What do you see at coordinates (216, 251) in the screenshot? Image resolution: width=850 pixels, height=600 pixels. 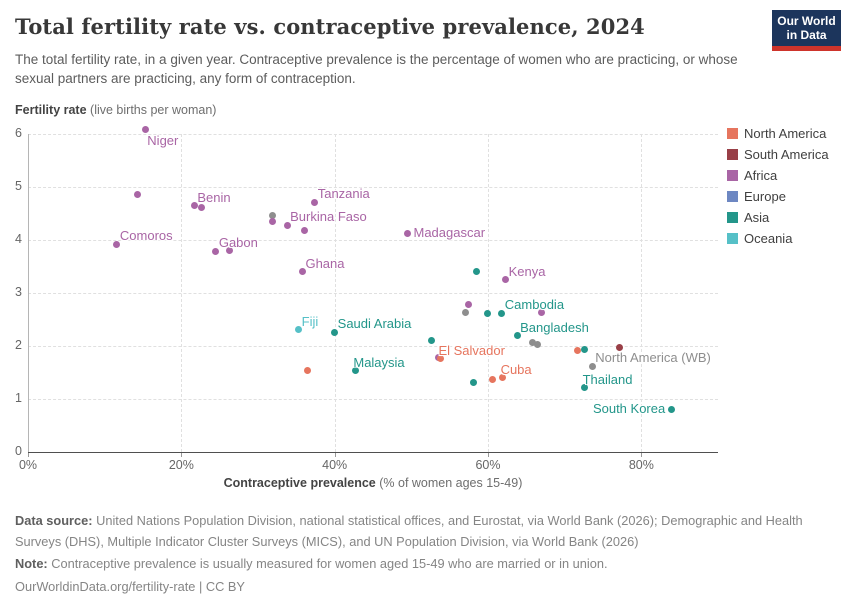 I see `data-point-gabon` at bounding box center [216, 251].